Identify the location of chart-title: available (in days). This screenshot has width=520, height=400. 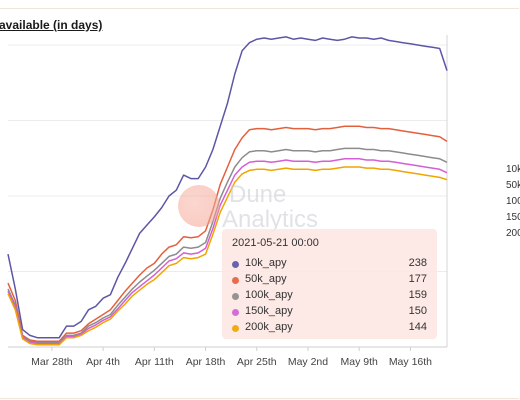
(51, 25).